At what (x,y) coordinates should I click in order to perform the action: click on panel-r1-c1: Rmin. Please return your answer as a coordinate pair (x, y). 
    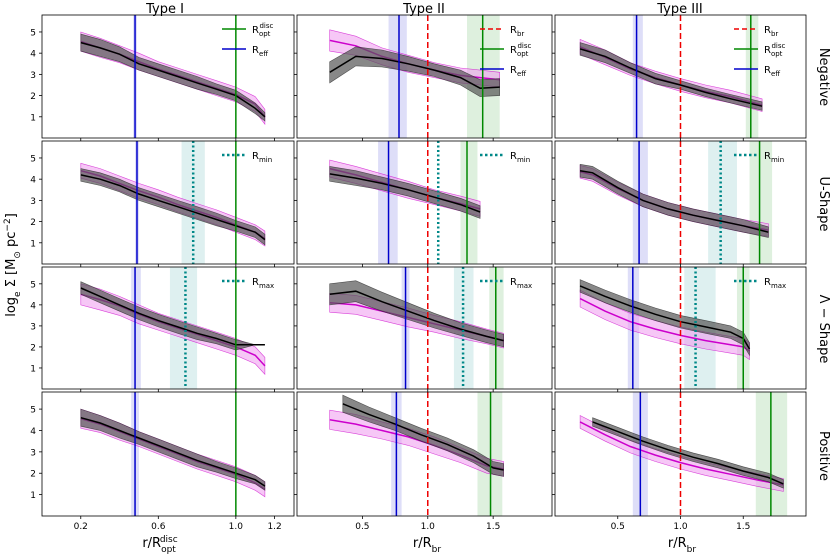
    Looking at the image, I should click on (423, 203).